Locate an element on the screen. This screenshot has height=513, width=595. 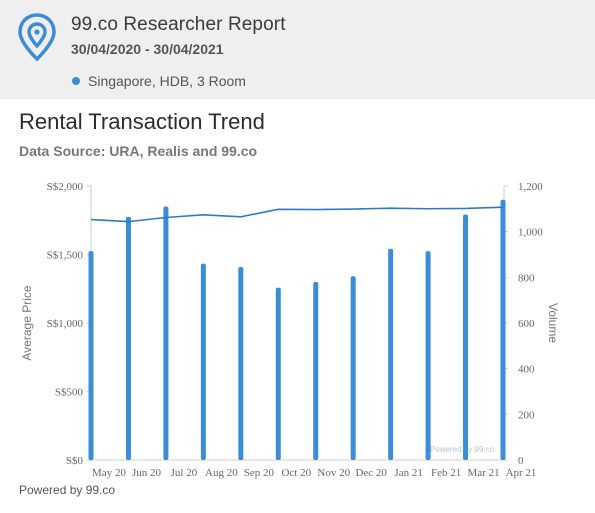
left-tick-label: S$500 is located at coordinates (69, 393).